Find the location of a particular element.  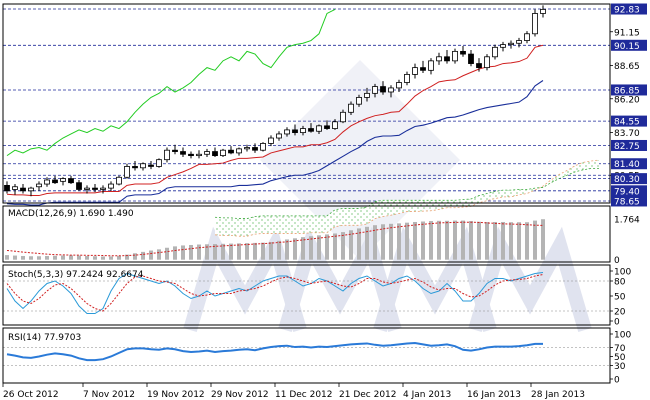

macd-tick-label: 0 is located at coordinates (617, 261).